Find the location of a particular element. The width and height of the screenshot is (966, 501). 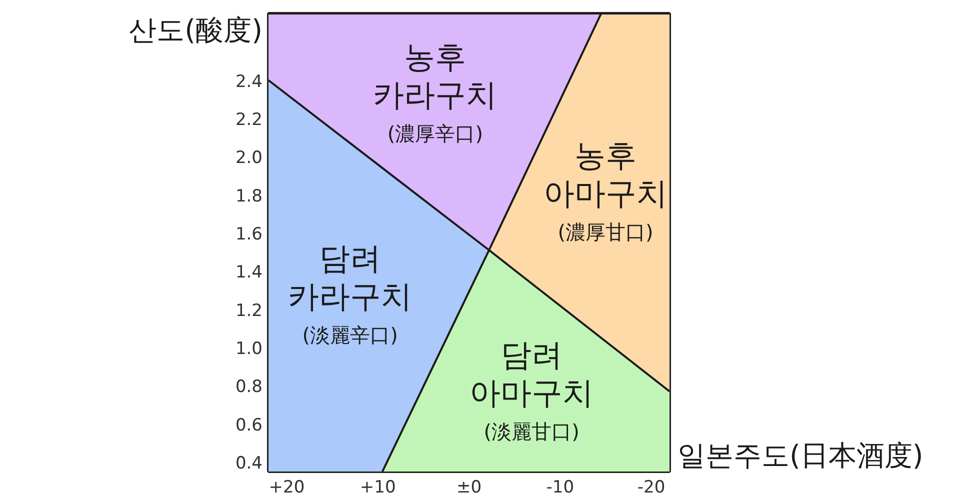

y-tick-label: 1.2 is located at coordinates (249, 310).